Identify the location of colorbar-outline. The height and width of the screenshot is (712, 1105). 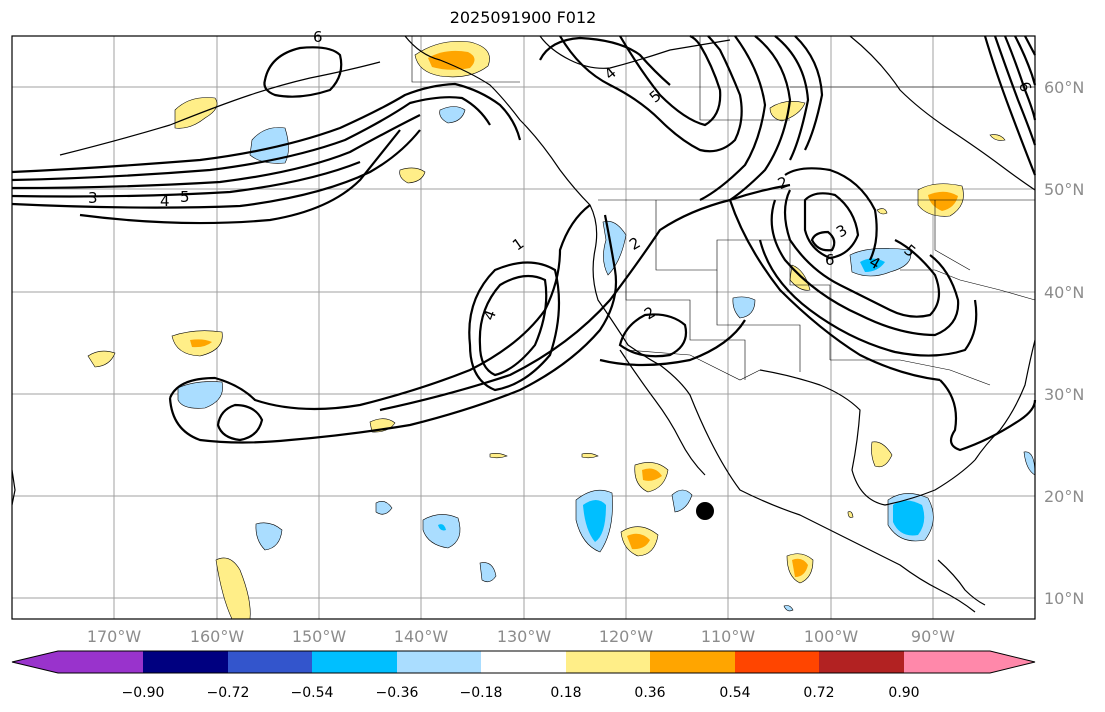
(523, 662).